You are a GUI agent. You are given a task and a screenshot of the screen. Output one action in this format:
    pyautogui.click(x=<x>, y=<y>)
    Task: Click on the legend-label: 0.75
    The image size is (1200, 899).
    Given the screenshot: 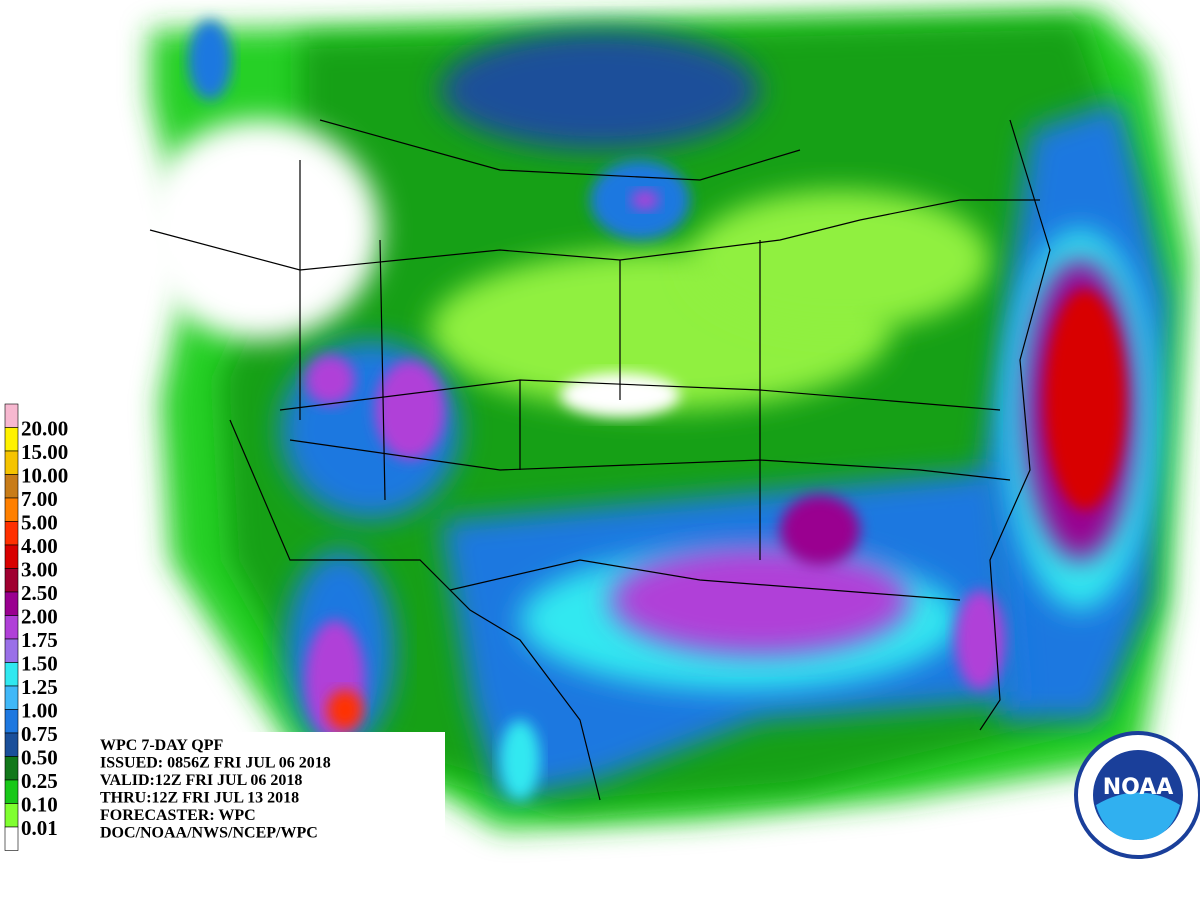 What is the action you would take?
    pyautogui.click(x=39, y=734)
    